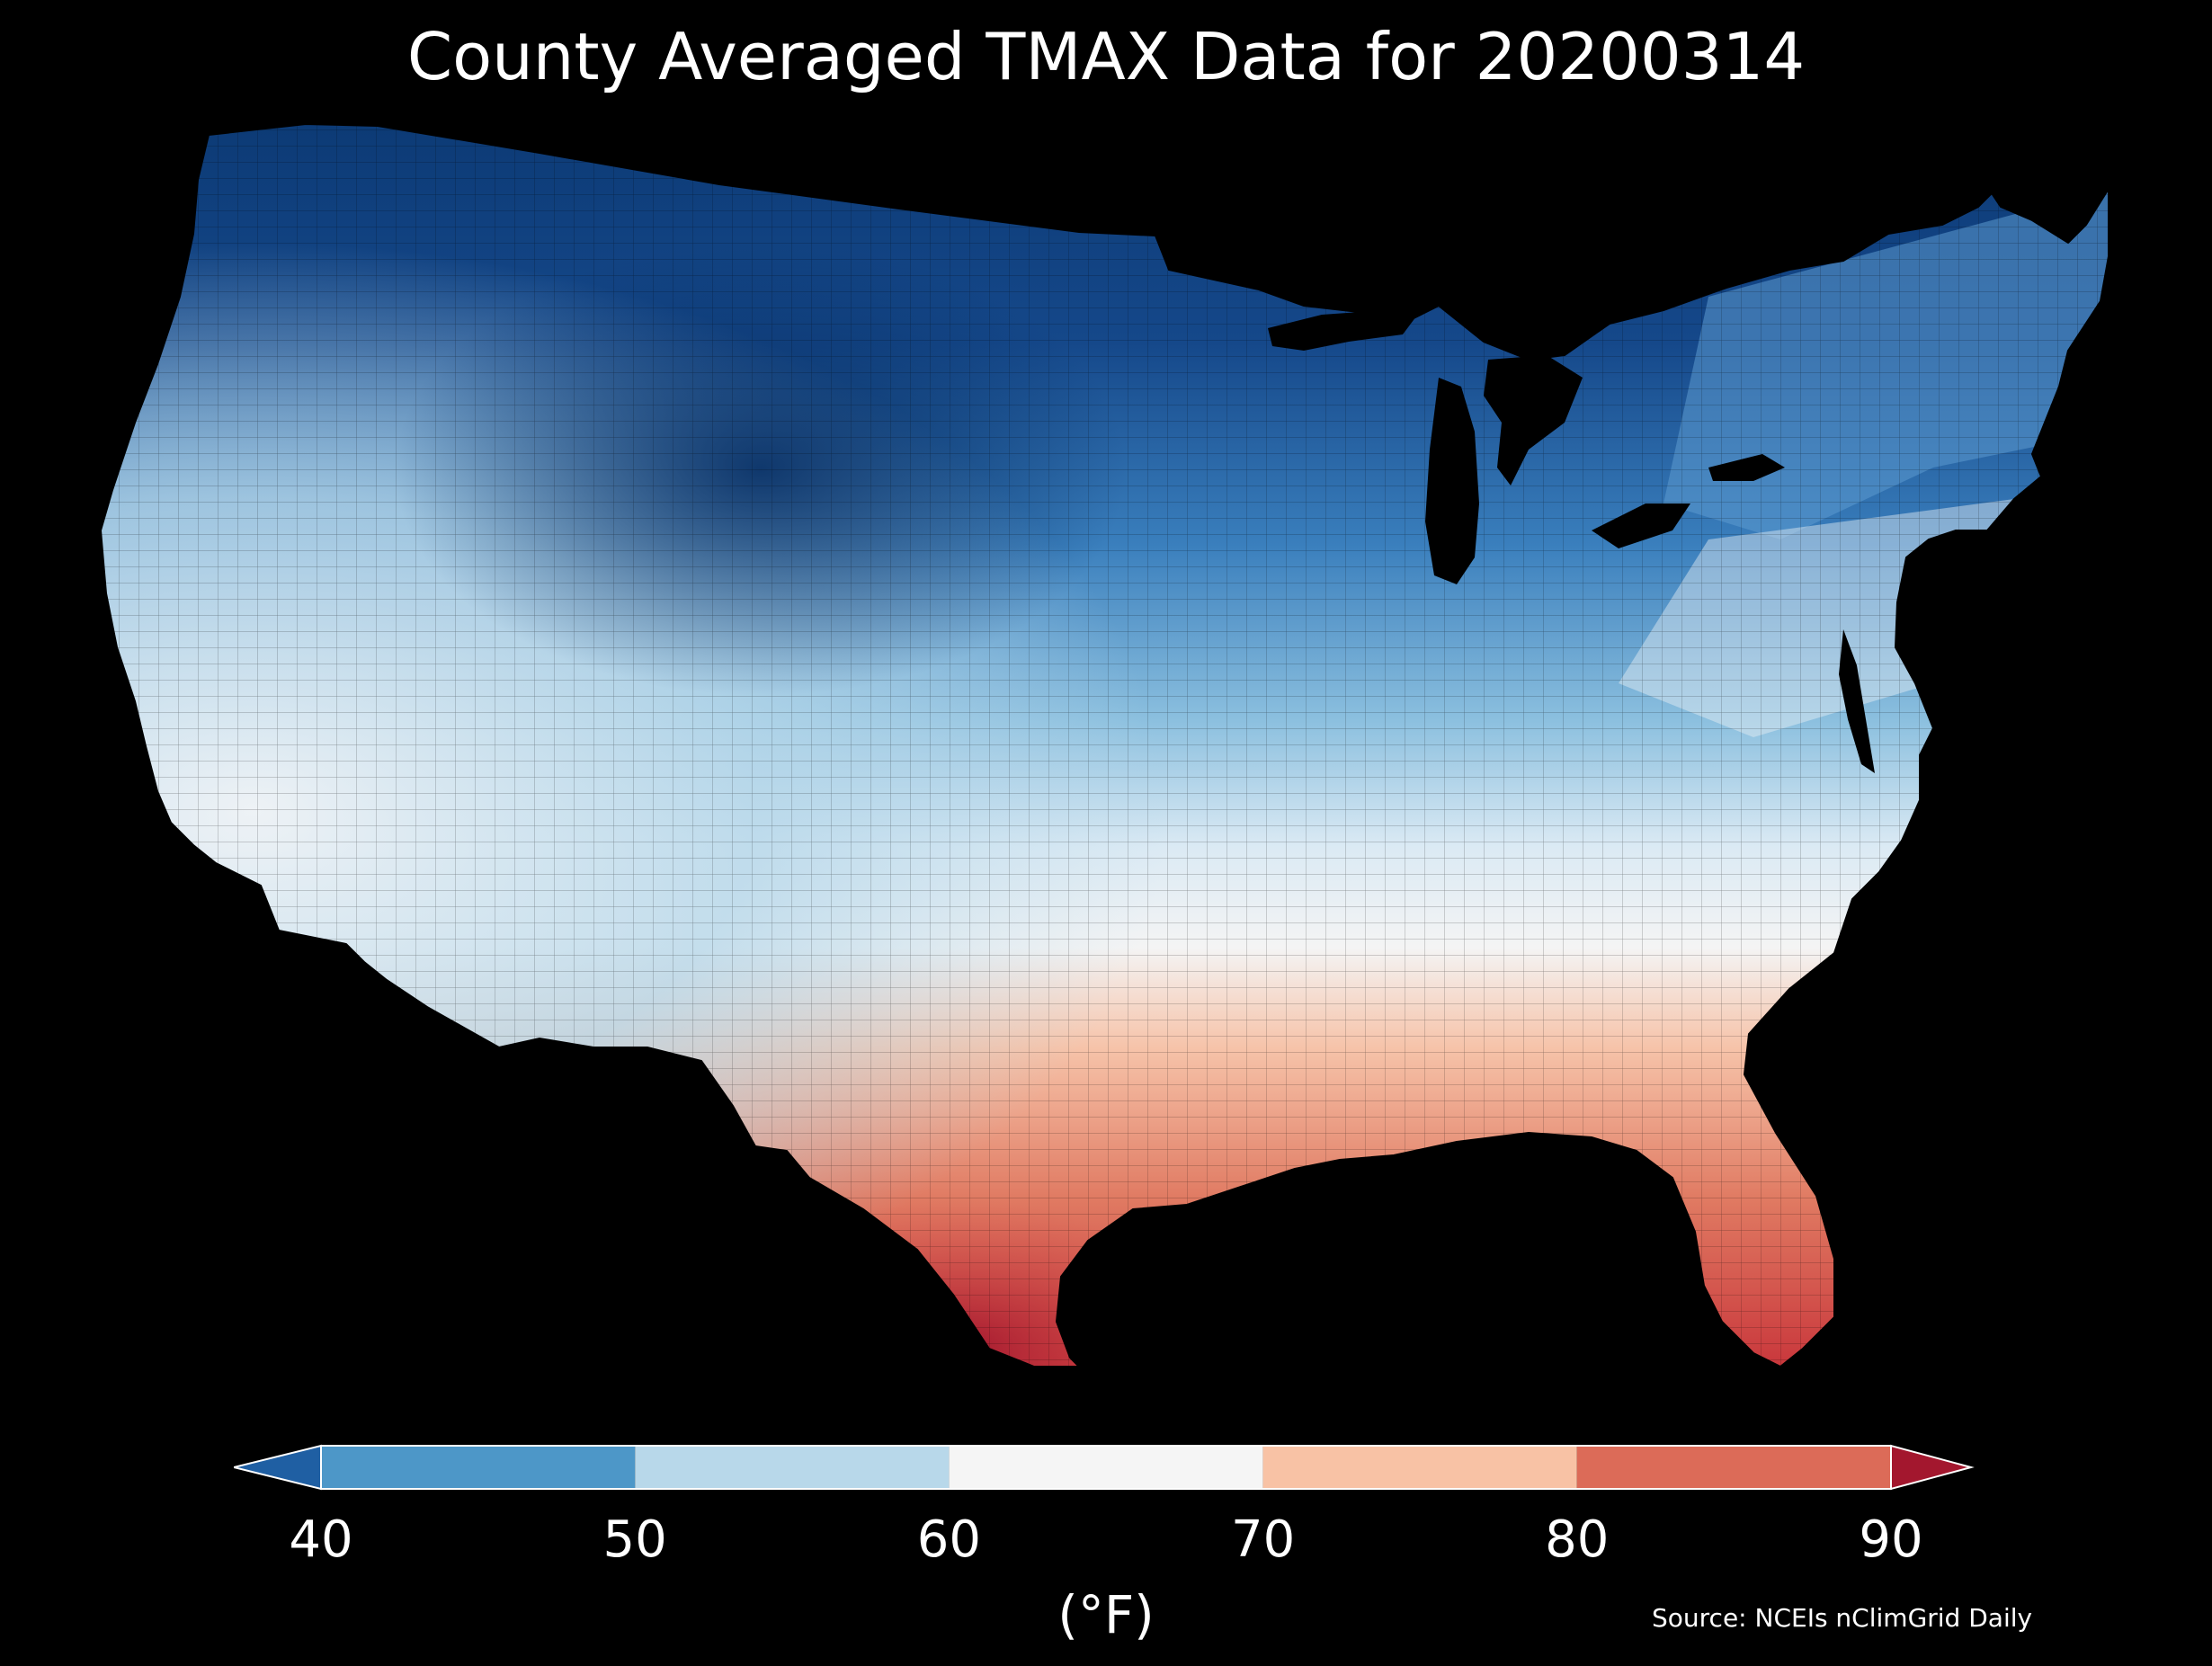  Describe the element at coordinates (1526, 447) in the screenshot. I see `great-lakes-water` at that location.